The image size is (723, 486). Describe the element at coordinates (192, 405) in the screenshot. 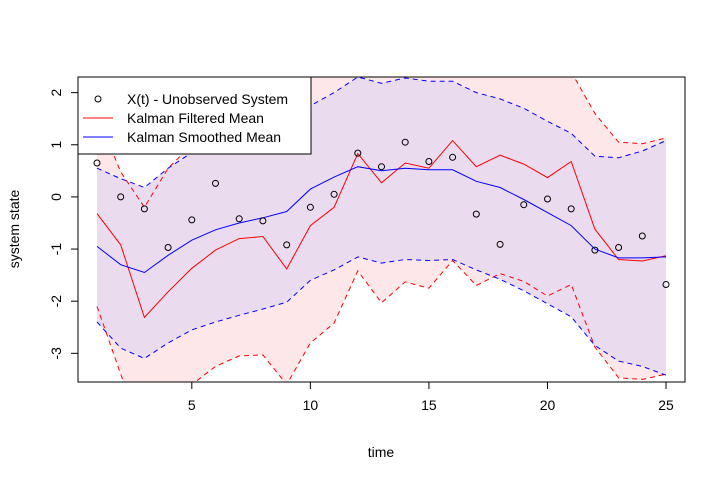

I see `x-tick-label: 5` at that location.